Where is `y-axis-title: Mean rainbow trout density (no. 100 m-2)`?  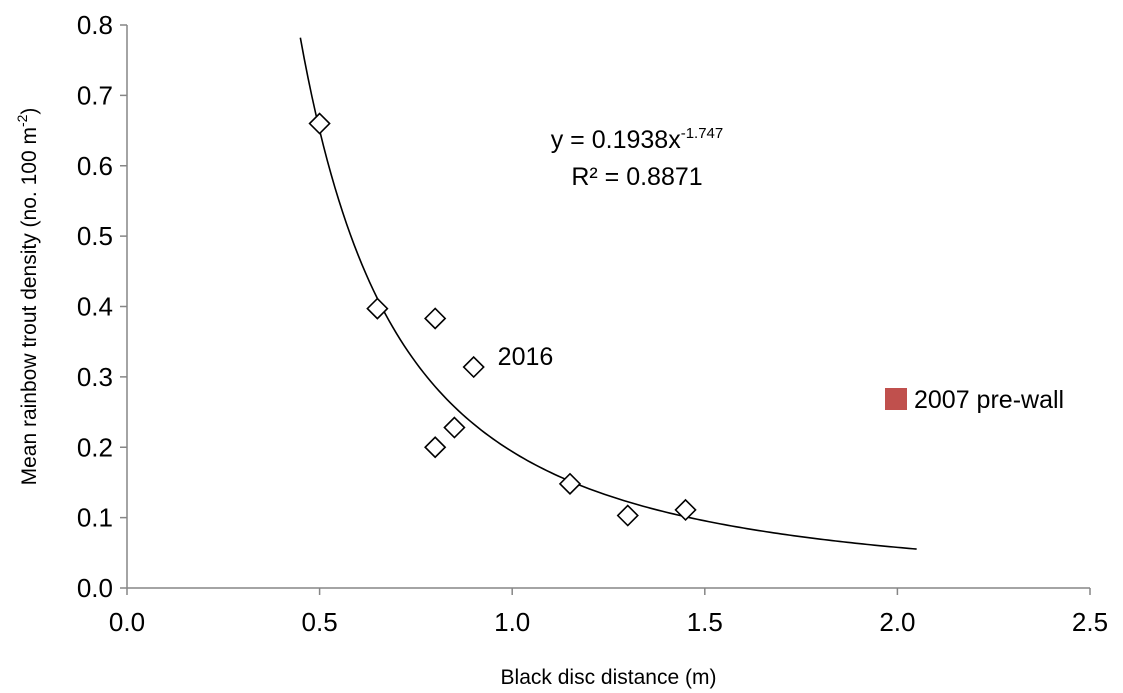 y-axis-title: Mean rainbow trout density (no. 100 m-2) is located at coordinates (27, 297).